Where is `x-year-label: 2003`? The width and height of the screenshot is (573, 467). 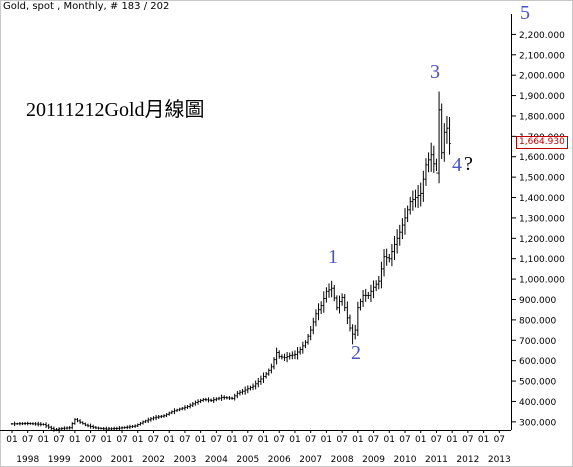
x-year-label: 2003 is located at coordinates (184, 460).